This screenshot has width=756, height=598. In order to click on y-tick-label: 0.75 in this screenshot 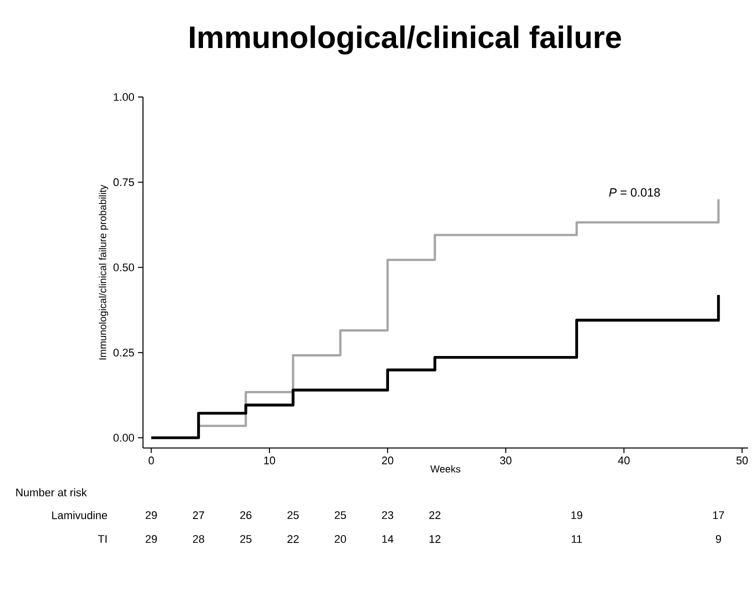, I will do `click(123, 182)`.